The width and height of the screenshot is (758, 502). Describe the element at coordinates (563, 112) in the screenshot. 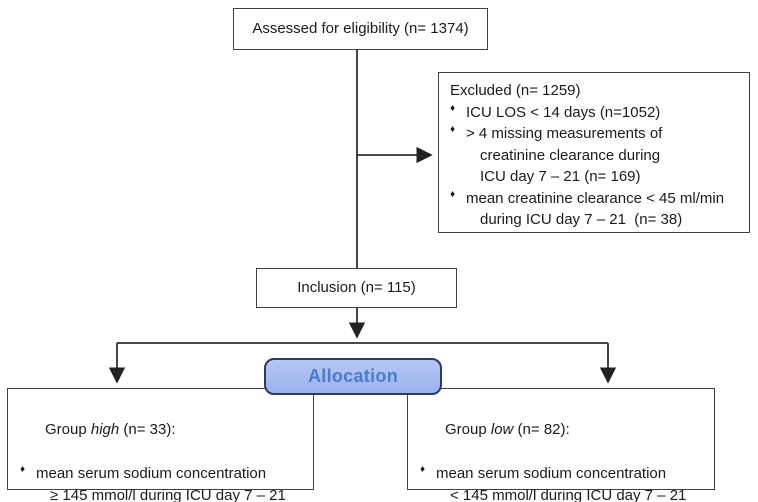

I see `excluded-item-1-text: ICU LOS < 14 days (n=1052)` at that location.